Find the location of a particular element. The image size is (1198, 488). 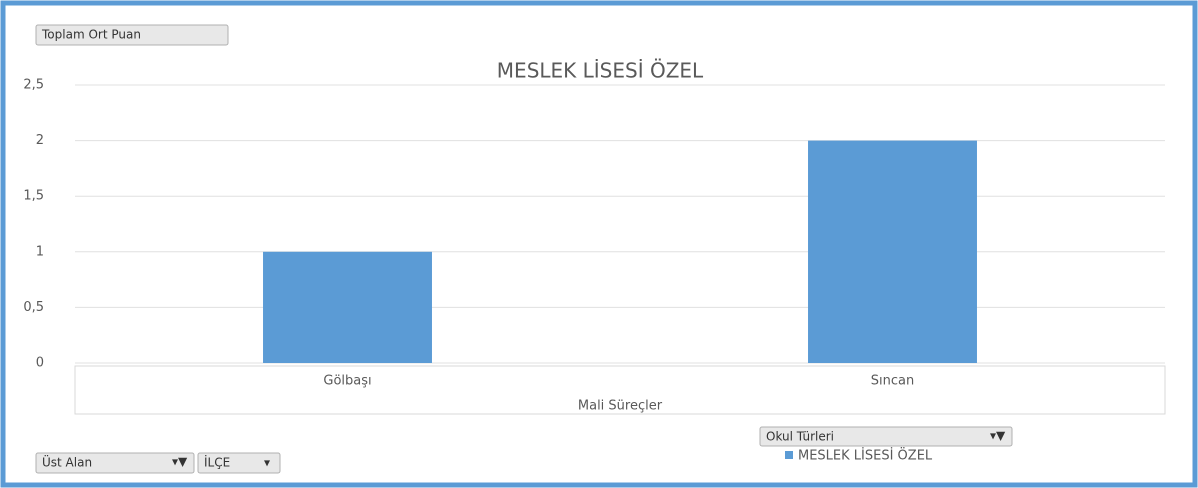

y-tick-label: 1,5 is located at coordinates (33, 196).